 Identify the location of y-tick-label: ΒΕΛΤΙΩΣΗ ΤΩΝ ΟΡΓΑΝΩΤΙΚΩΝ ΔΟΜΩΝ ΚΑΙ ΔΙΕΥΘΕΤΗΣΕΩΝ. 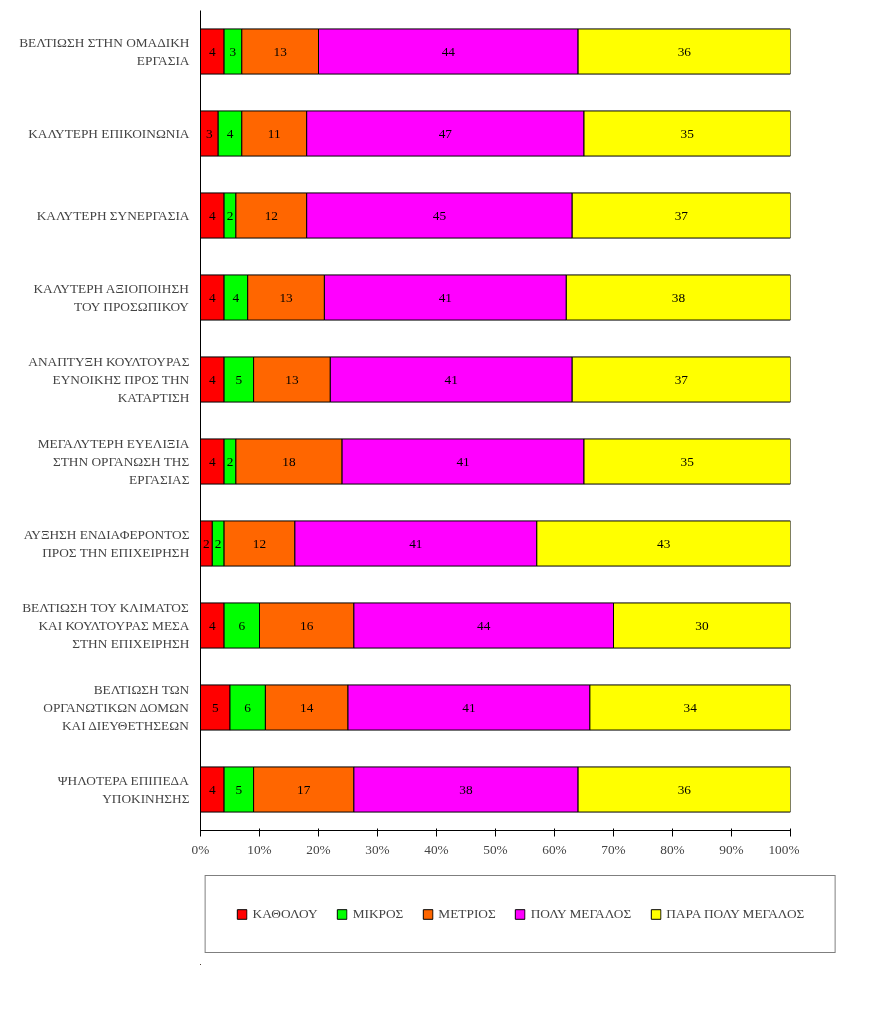
(116, 707).